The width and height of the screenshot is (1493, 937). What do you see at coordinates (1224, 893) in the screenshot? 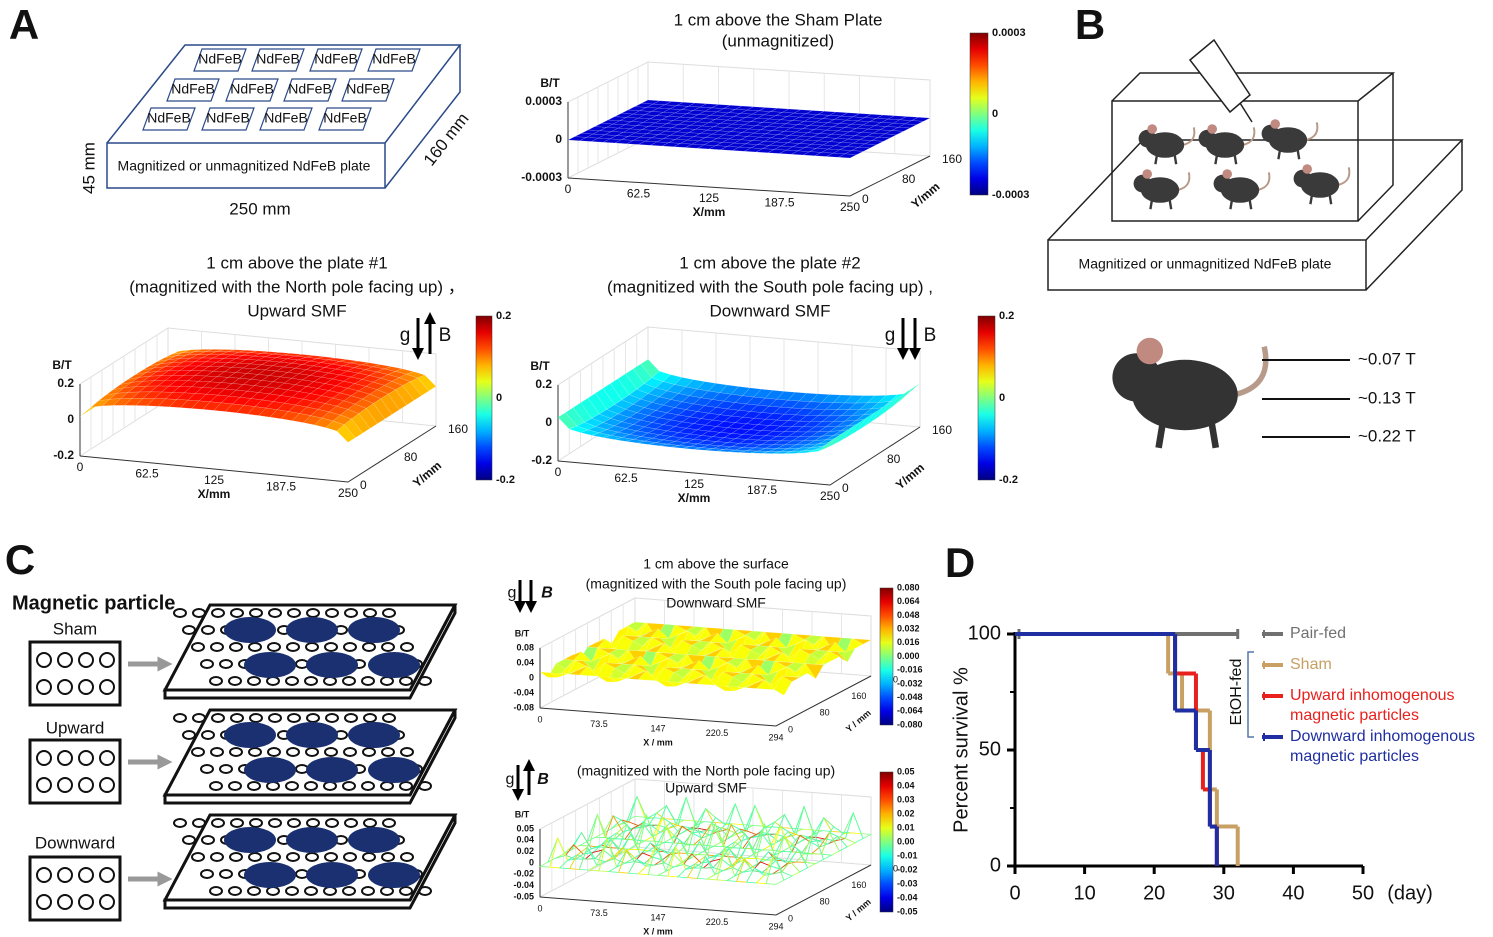
I see `x-tick-label: 30` at bounding box center [1224, 893].